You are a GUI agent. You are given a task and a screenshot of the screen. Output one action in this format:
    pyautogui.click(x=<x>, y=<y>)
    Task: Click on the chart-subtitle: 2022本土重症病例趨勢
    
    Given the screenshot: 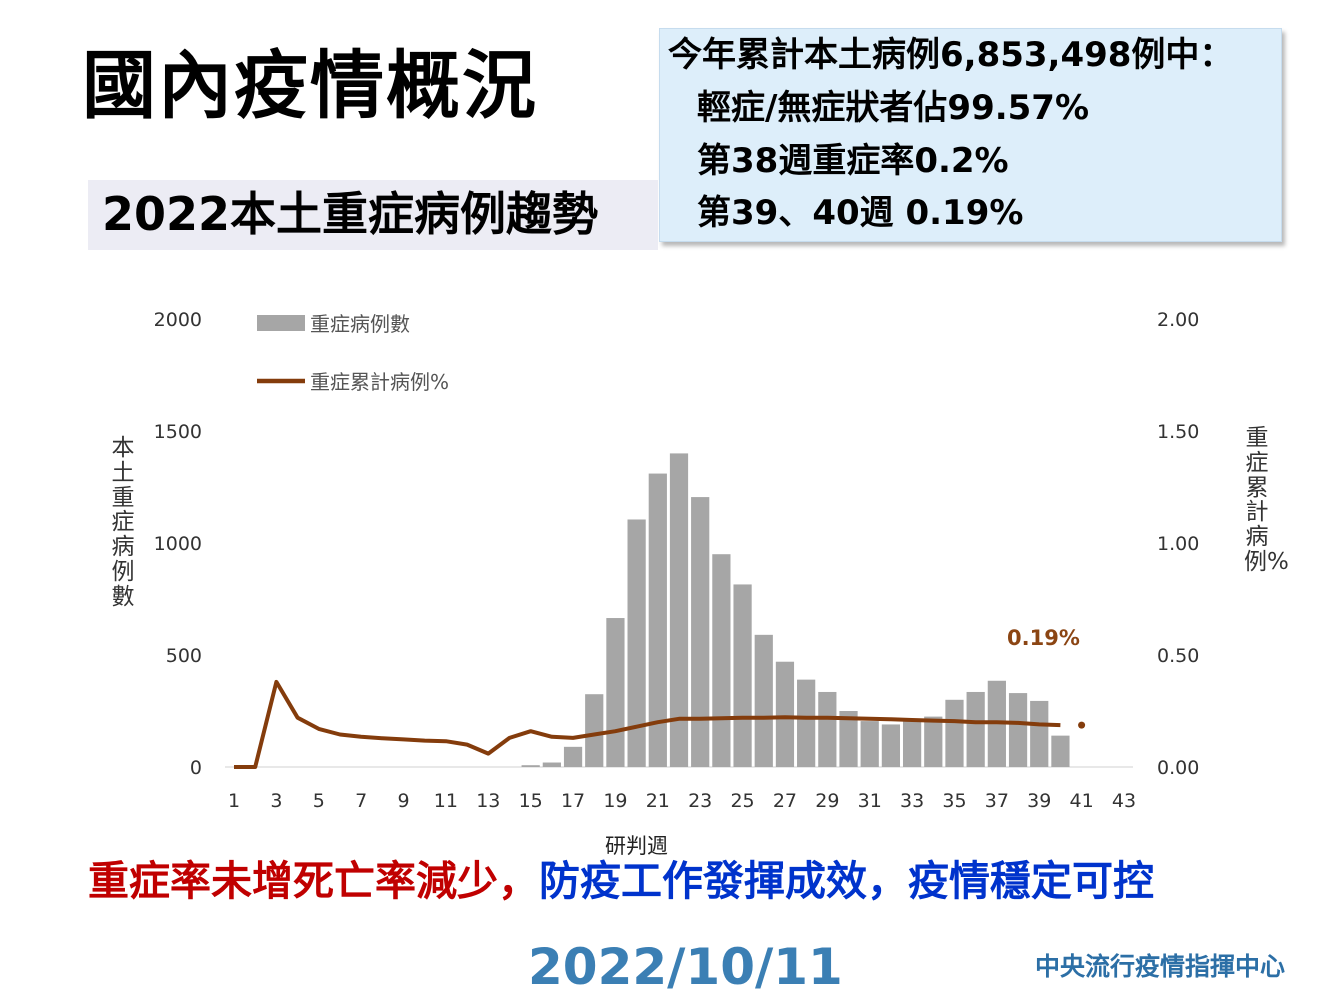 What is the action you would take?
    pyautogui.click(x=350, y=214)
    